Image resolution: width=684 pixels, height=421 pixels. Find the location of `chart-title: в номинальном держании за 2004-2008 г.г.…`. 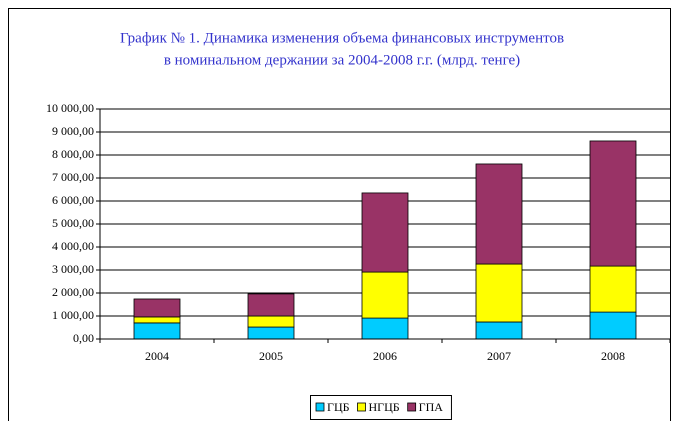

chart-title: в номинальном держании за 2004-2008 г.г.… is located at coordinates (342, 60).